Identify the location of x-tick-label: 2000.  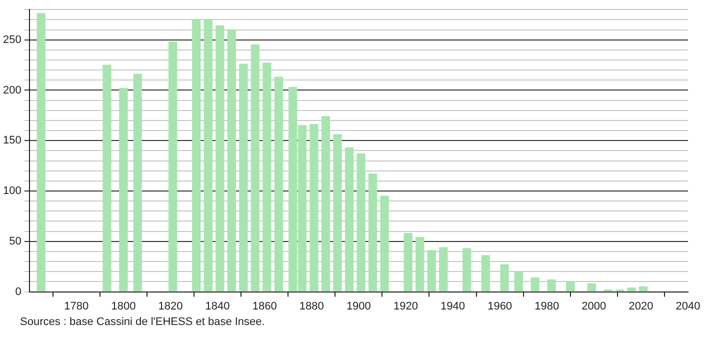
(594, 306).